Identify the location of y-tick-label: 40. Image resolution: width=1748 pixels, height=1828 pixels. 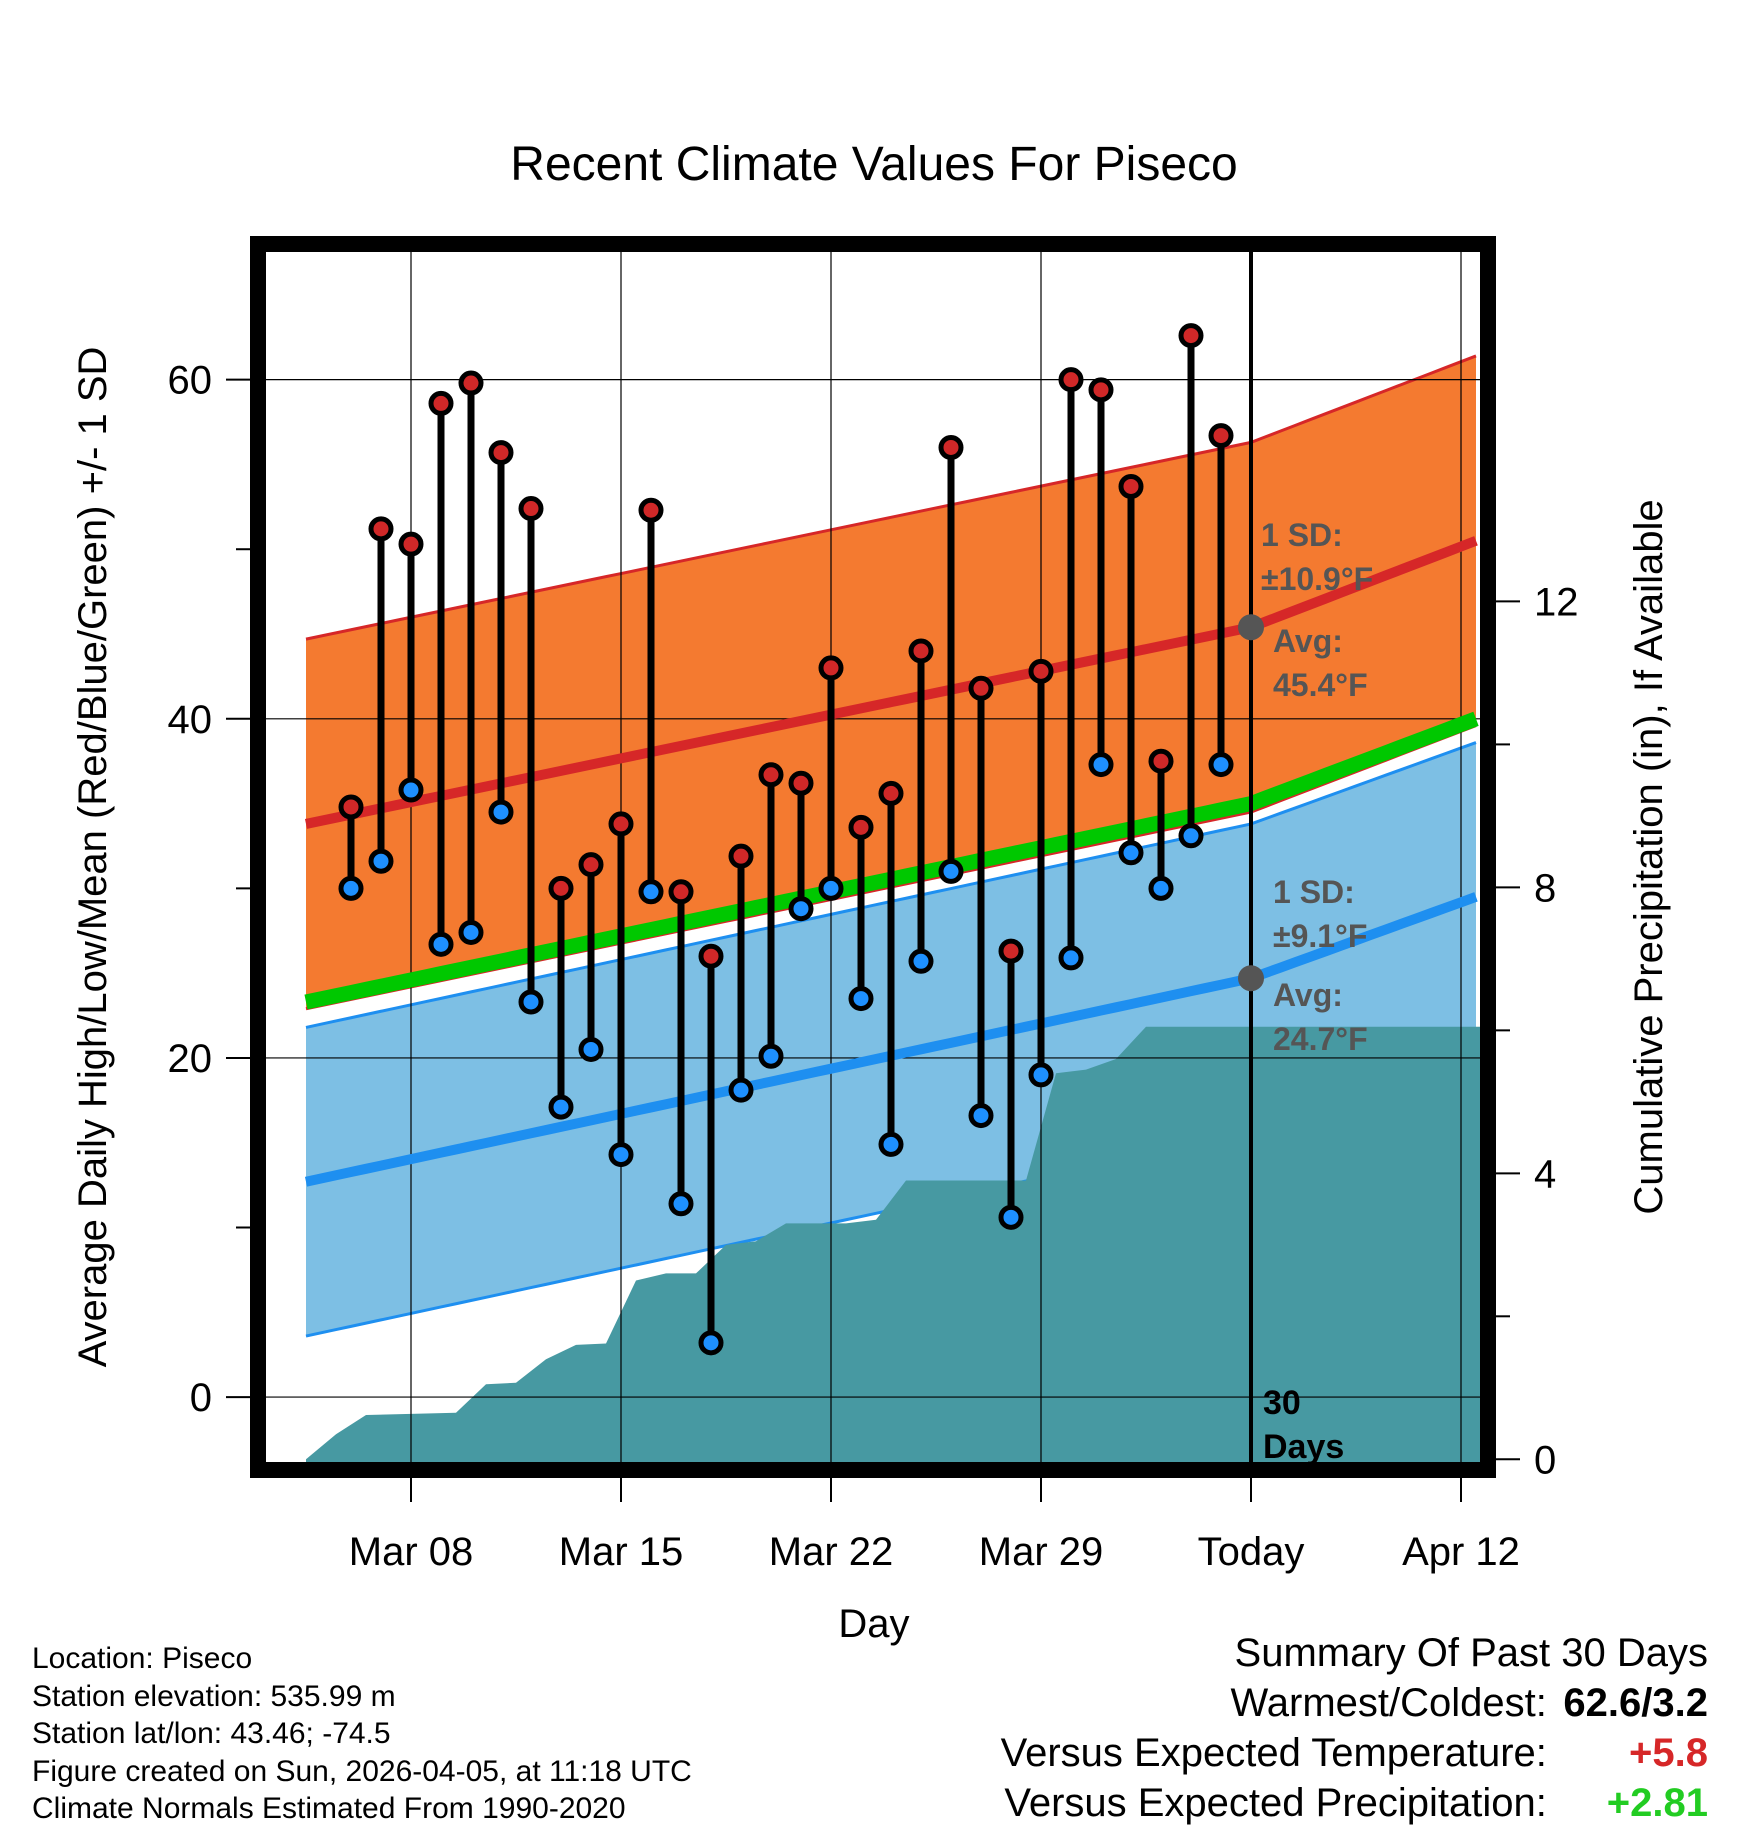
(190, 720).